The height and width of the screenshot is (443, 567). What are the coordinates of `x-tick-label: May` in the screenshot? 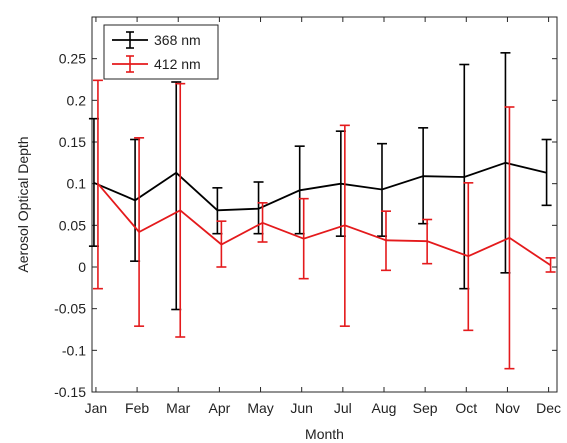 It's located at (260, 408).